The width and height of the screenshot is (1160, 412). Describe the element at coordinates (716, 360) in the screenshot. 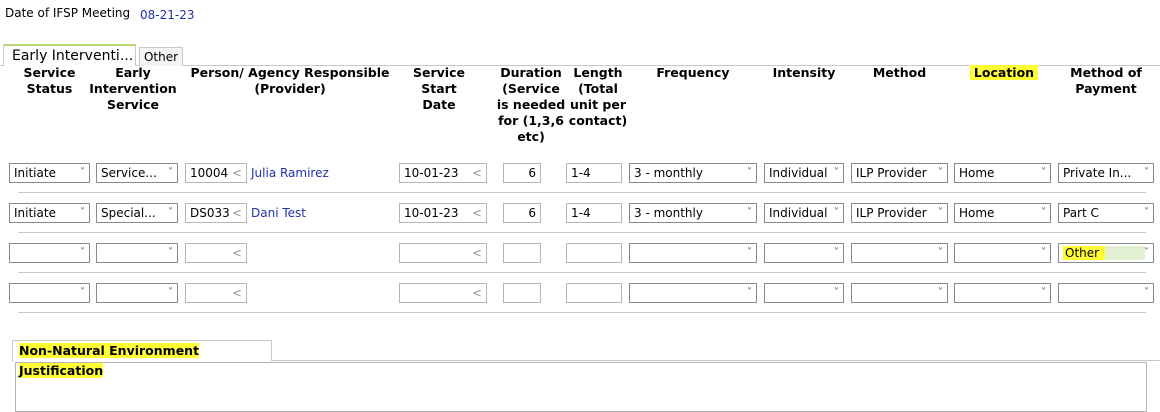

I see `divider` at that location.